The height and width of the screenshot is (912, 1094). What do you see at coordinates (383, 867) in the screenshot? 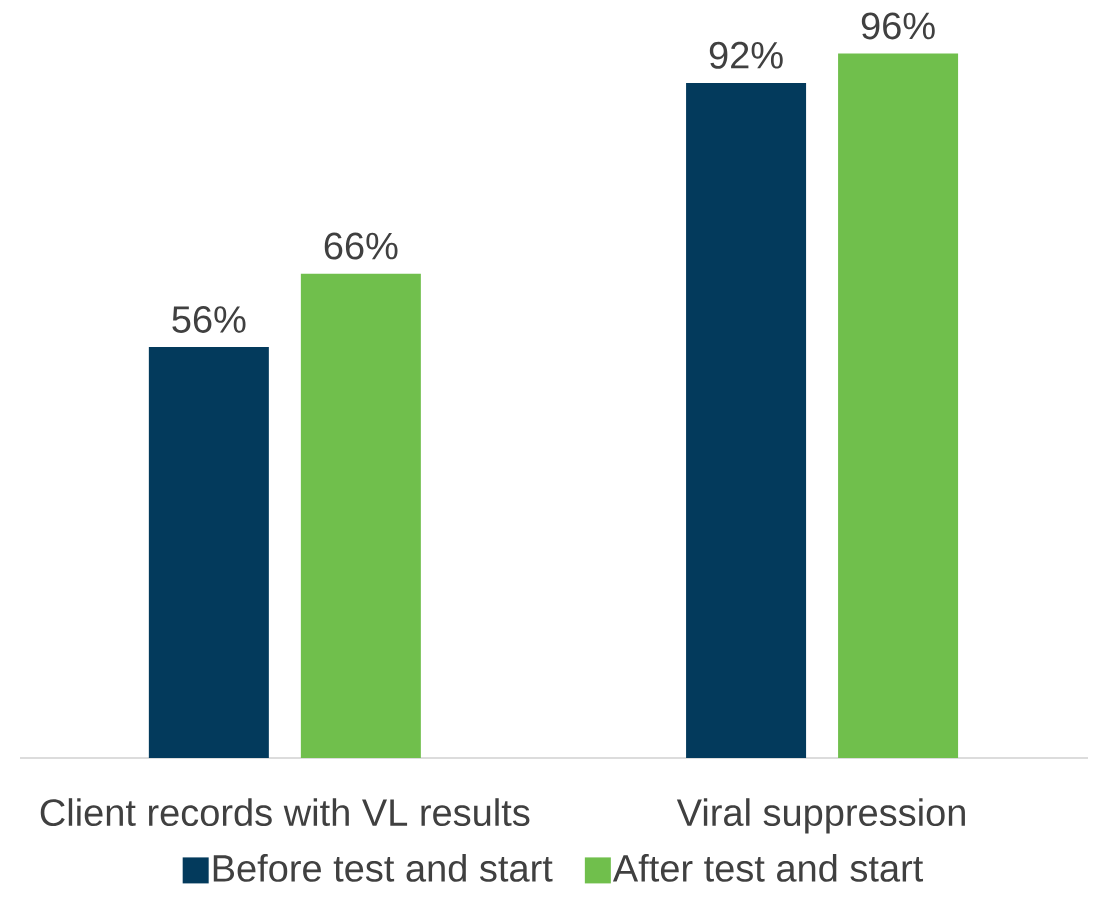
I see `legend-label: Before test and start` at bounding box center [383, 867].